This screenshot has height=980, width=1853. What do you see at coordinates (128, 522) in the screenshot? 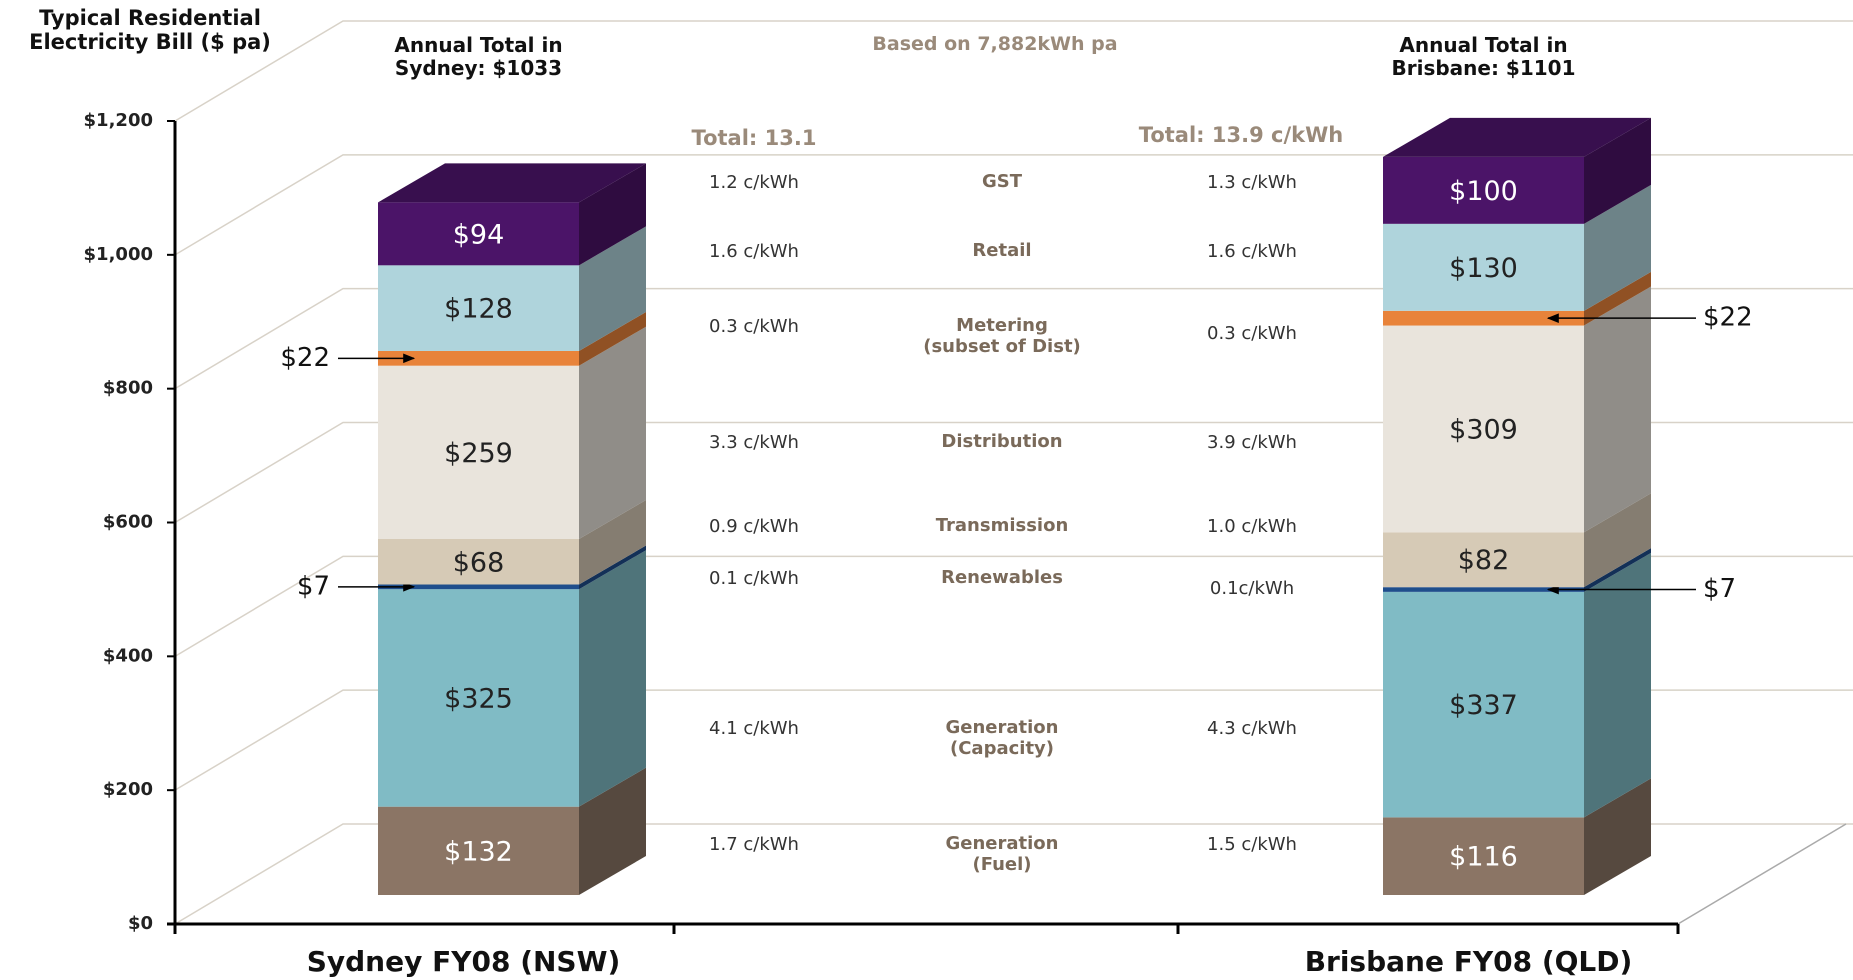
I see `y-tick-label: $600` at bounding box center [128, 522].